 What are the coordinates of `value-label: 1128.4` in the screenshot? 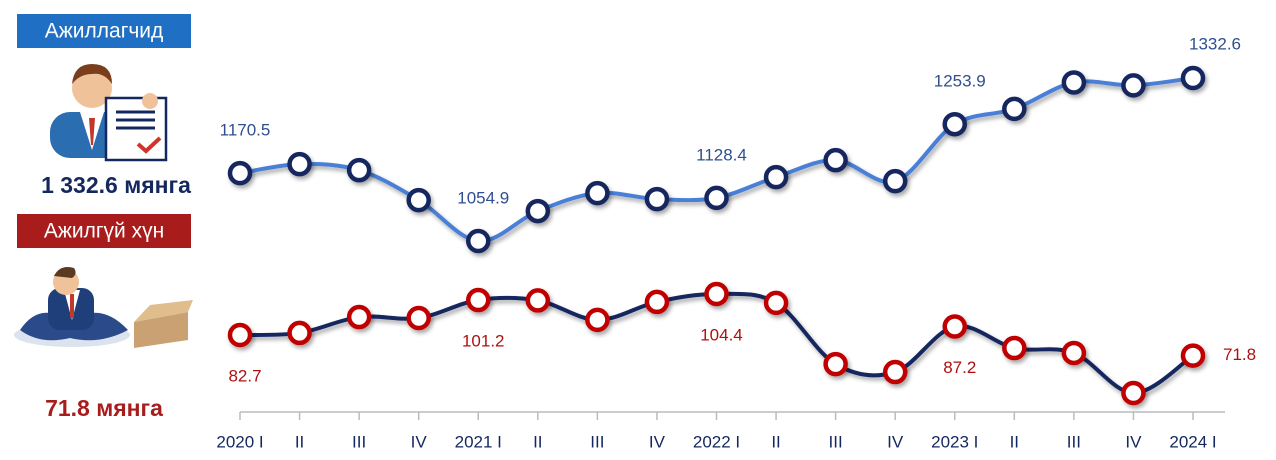 It's located at (721, 154).